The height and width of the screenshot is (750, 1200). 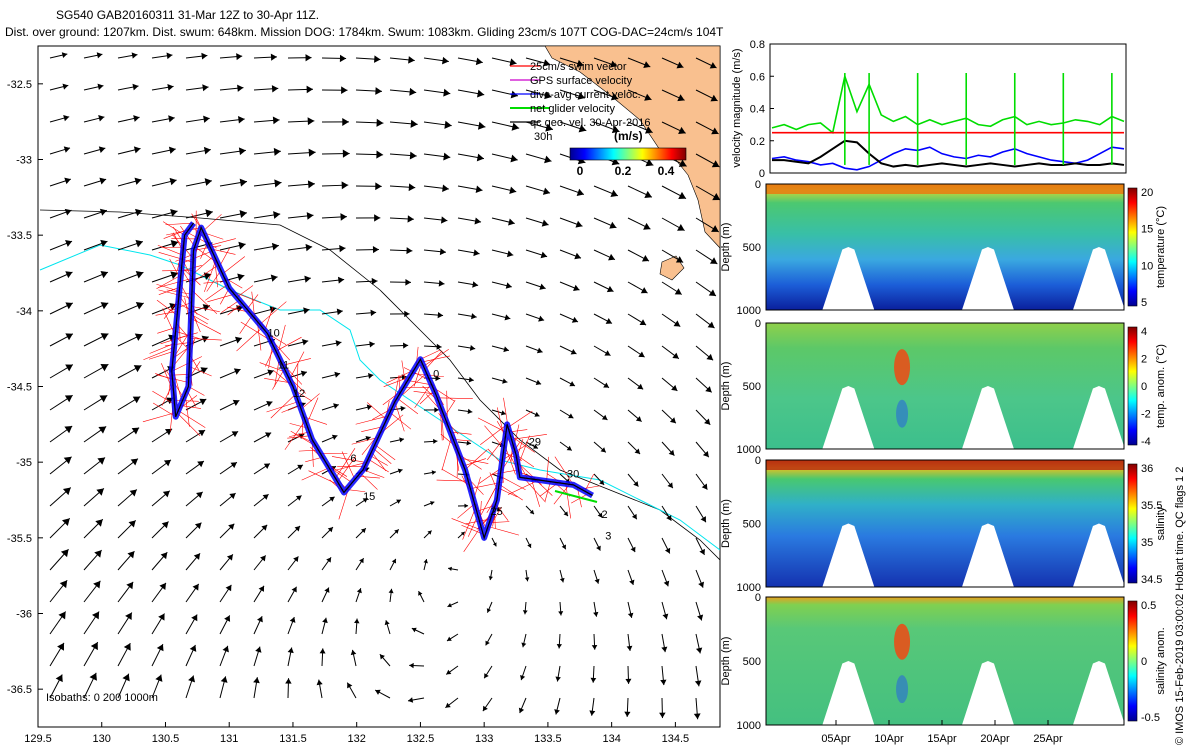 I want to click on map-xtick-label: 130, so click(x=102, y=739).